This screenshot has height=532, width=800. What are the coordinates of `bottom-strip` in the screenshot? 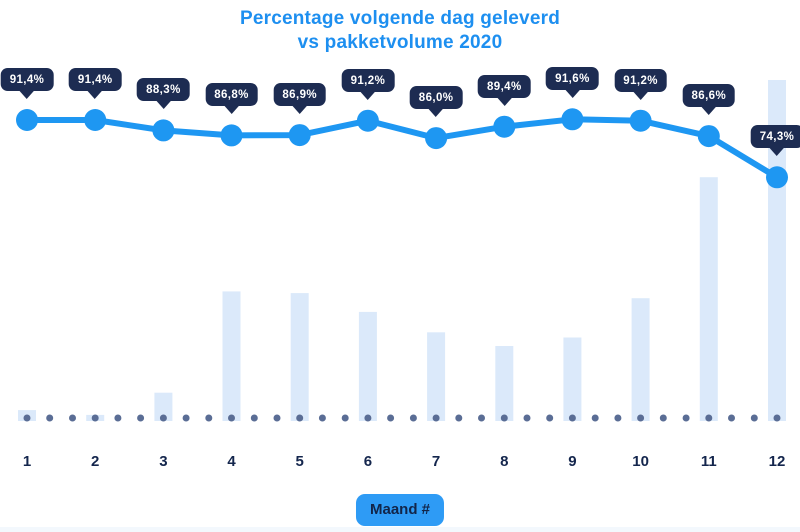 It's located at (400, 529).